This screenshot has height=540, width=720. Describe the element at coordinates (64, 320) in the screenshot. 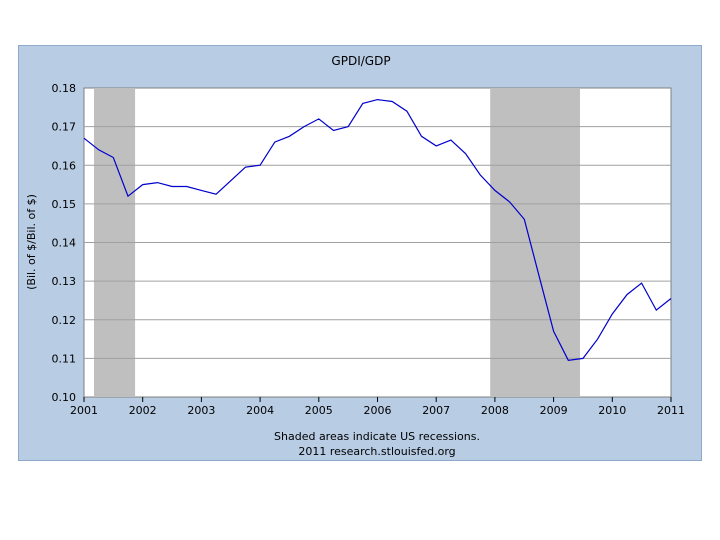

I see `y-tick-label: 0.12` at that location.